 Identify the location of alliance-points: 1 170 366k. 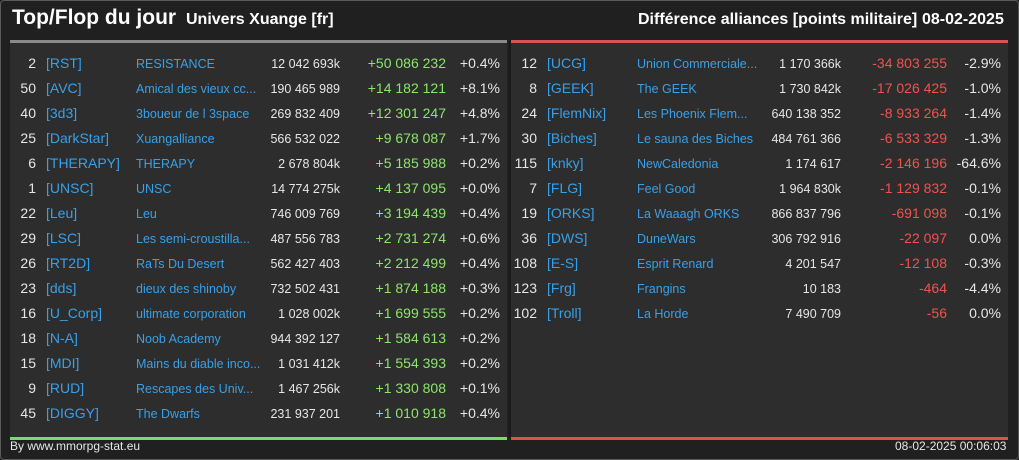
(810, 64).